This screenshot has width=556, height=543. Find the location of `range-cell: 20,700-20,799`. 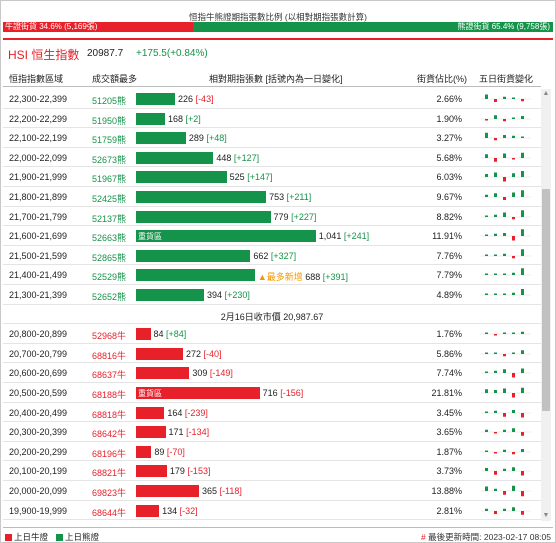

range-cell: 20,700-20,799 is located at coordinates (38, 353).